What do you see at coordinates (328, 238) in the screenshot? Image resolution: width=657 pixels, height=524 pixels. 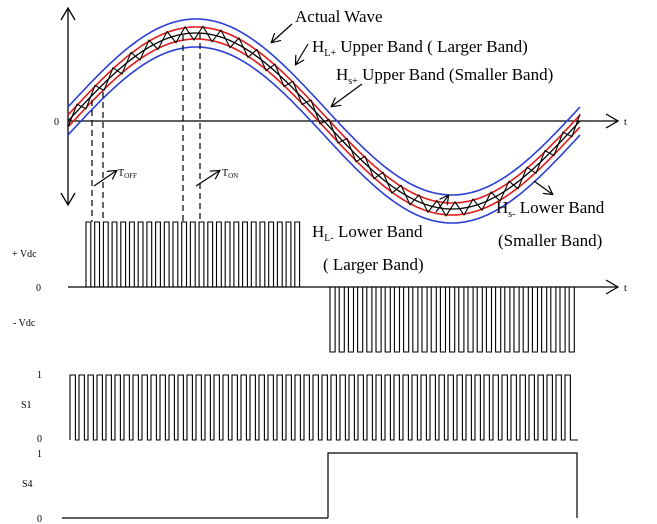 I see `label-hl-minus-sub: L-` at bounding box center [328, 238].